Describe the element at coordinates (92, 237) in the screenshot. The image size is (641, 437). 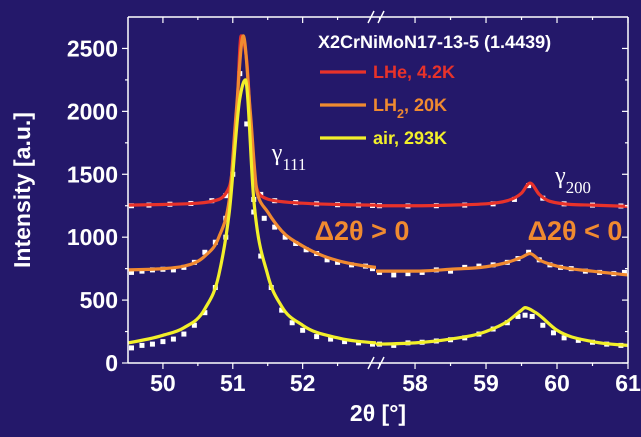
I see `y-tick-label: 1000` at that location.